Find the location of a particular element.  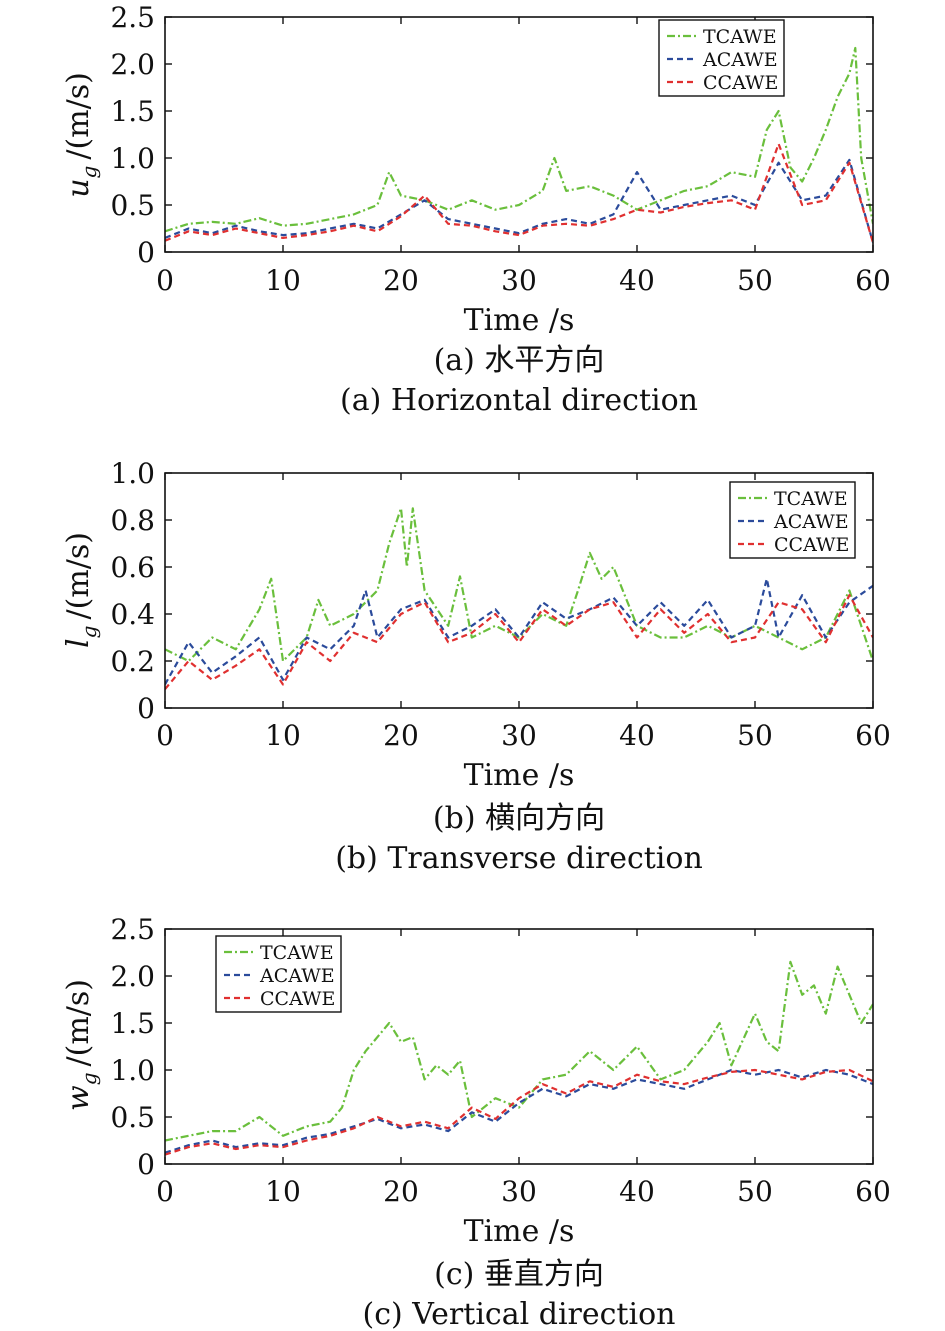

y-axis-label-symbol: l is located at coordinates (78, 643).